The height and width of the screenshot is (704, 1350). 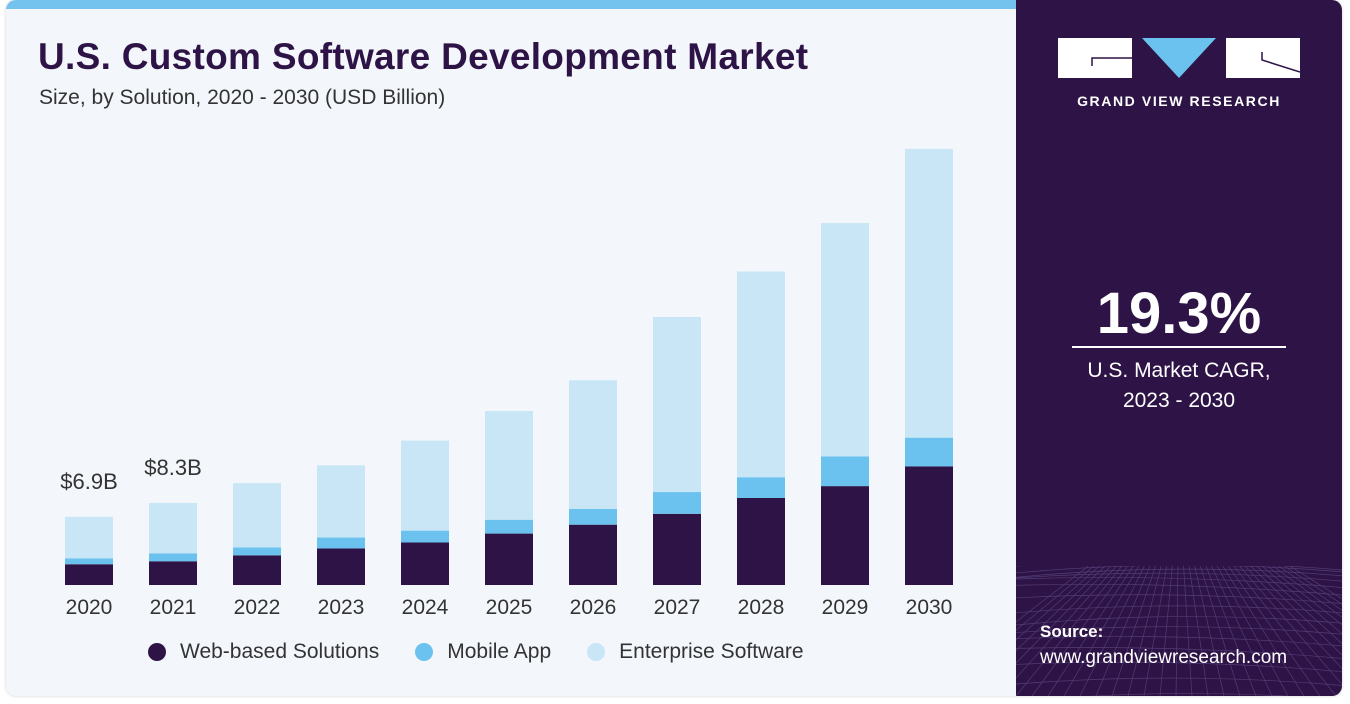 I want to click on bar-mobile-app-2021, so click(x=173, y=557).